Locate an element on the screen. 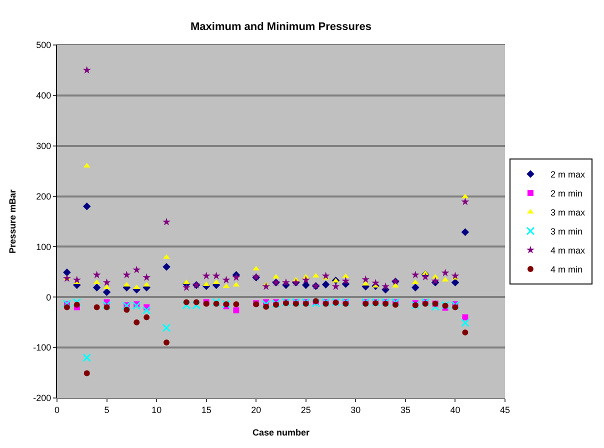 The image size is (604, 448). legend-label: 3 m min is located at coordinates (566, 231).